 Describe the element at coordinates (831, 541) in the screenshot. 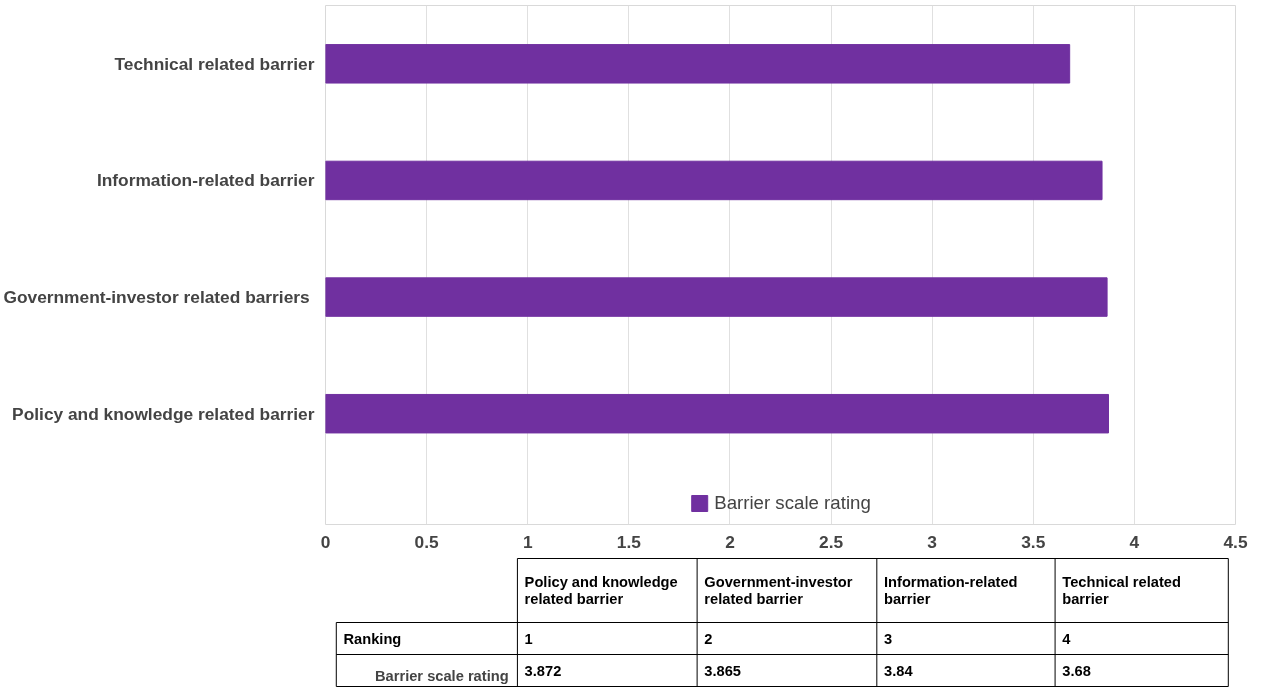

I see `x-tick-label: 2.5` at that location.